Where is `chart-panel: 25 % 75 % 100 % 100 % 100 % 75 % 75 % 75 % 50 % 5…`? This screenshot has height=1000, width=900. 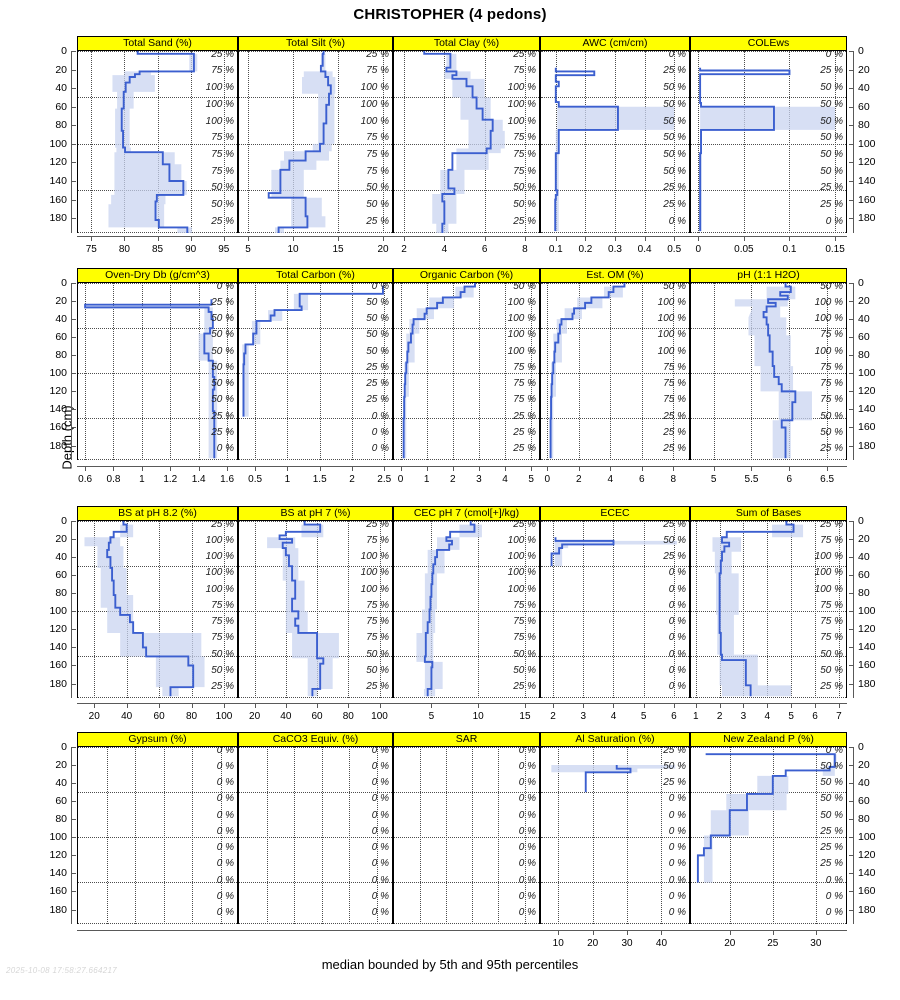
chart-panel: 25 % 75 % 100 % 100 % 100 % 75 % 75 % 75 % 50 % 5… is located at coordinates (768, 609).